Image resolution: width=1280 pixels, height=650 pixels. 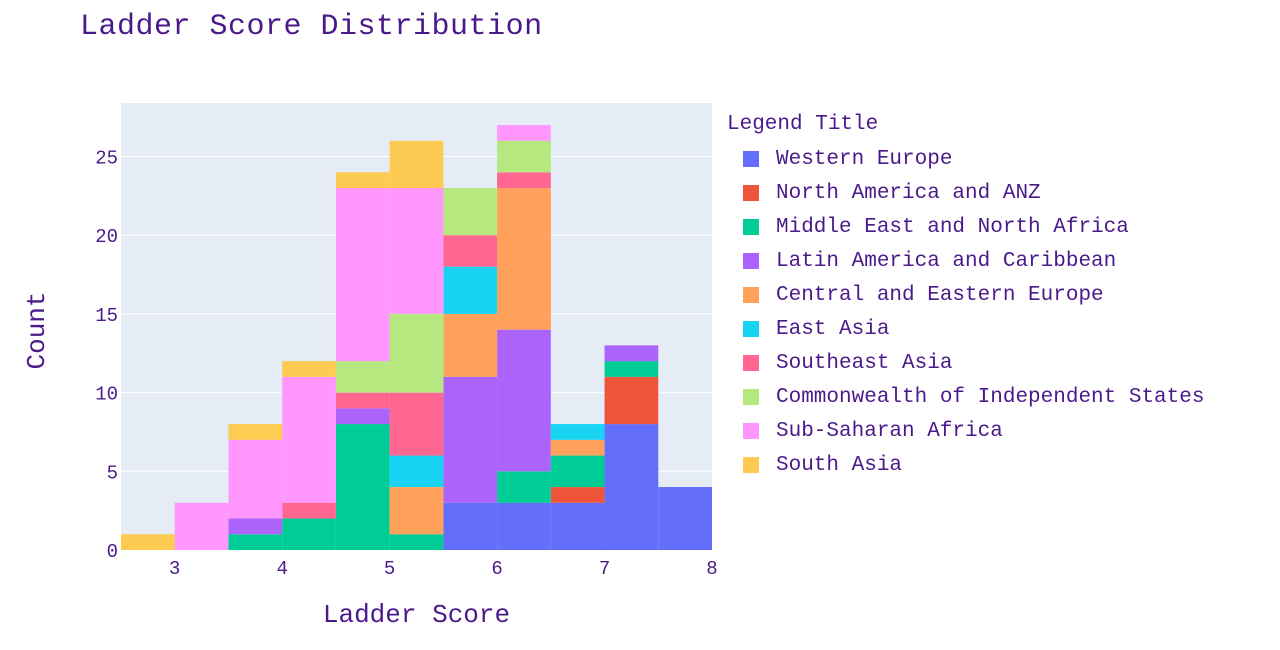 I want to click on legend-label: Commonwealth of Independent States, so click(x=990, y=397).